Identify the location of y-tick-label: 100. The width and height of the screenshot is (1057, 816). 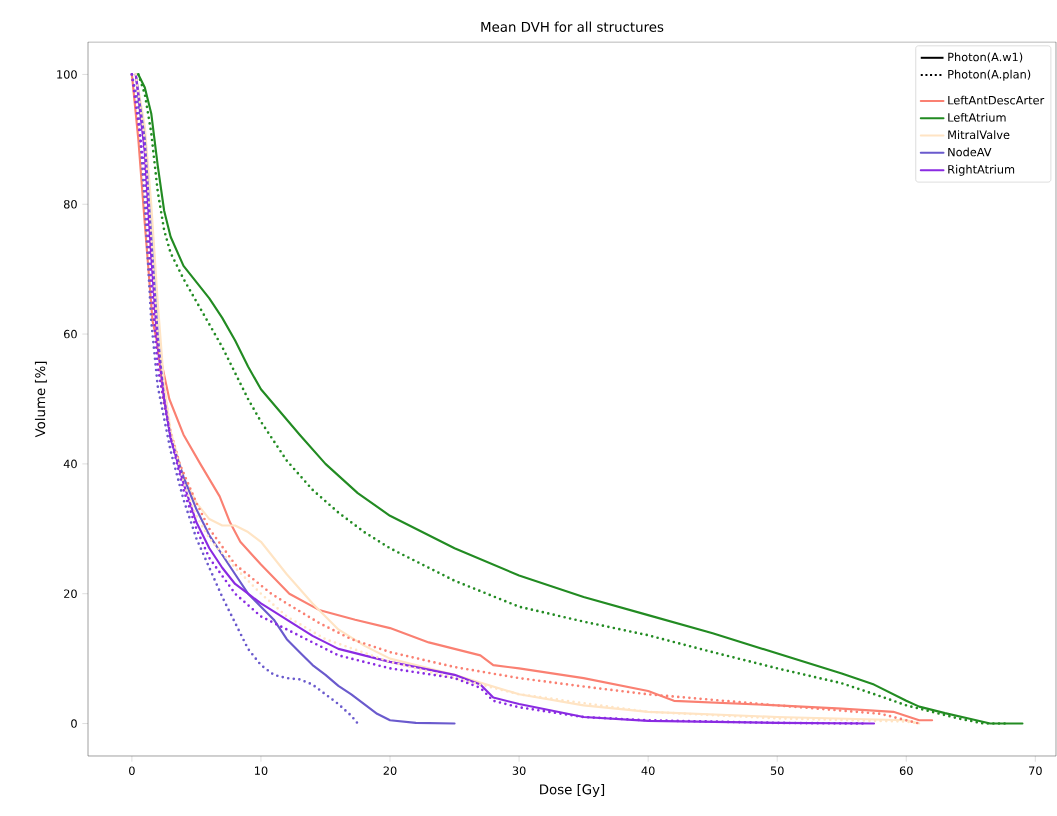
(67, 74).